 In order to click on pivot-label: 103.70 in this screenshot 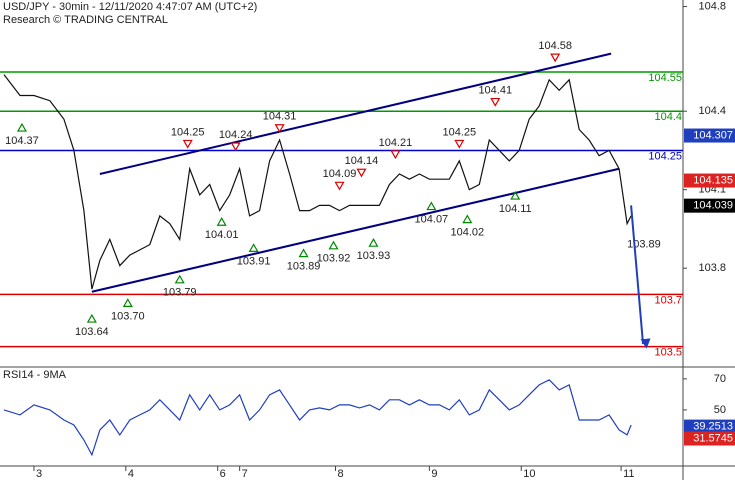, I will do `click(128, 316)`.